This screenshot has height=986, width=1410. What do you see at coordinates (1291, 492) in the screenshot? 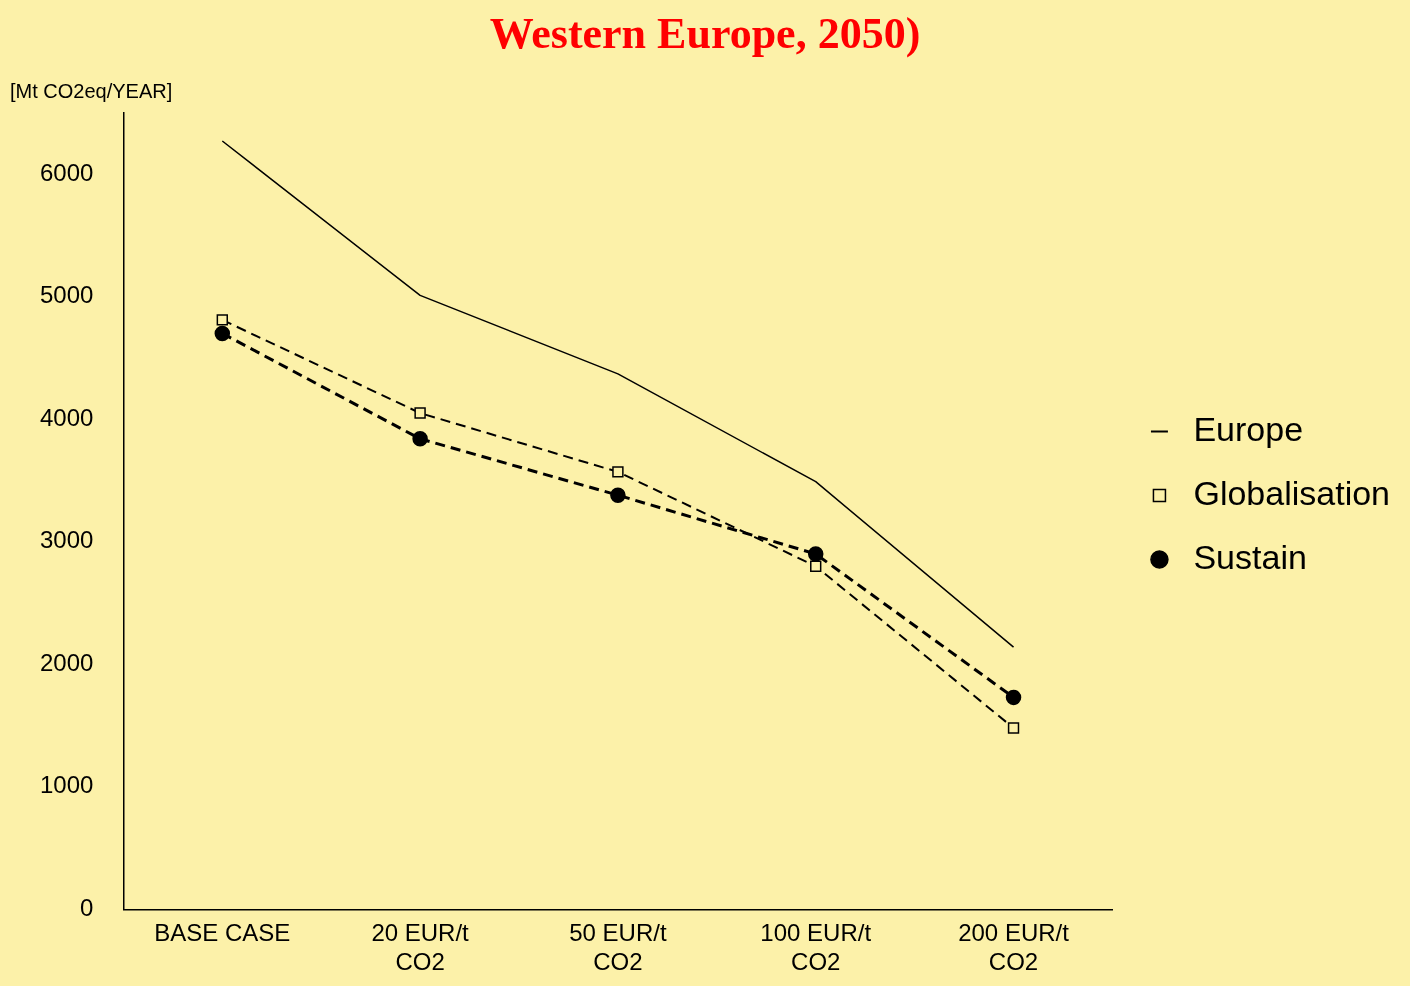
I see `legend-label: Globalisation` at bounding box center [1291, 492].